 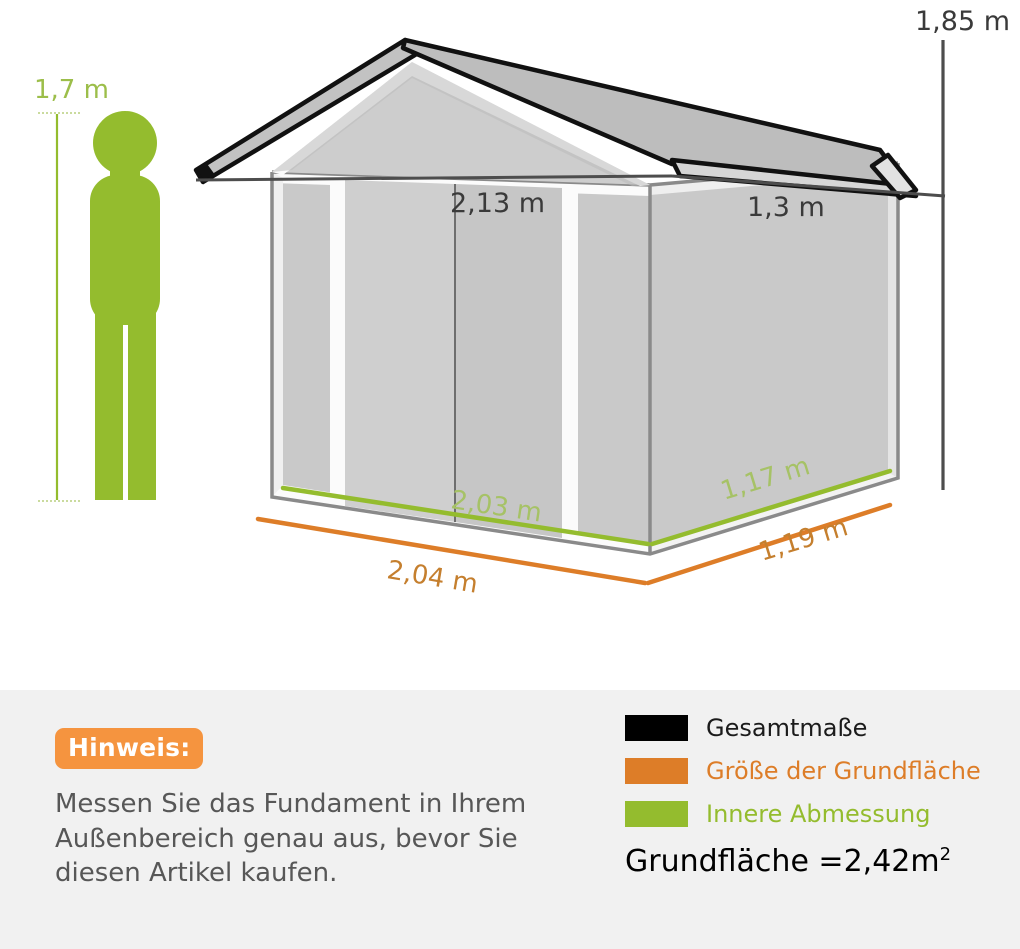 I want to click on label-person-height: 1,7 m, so click(x=71, y=90).